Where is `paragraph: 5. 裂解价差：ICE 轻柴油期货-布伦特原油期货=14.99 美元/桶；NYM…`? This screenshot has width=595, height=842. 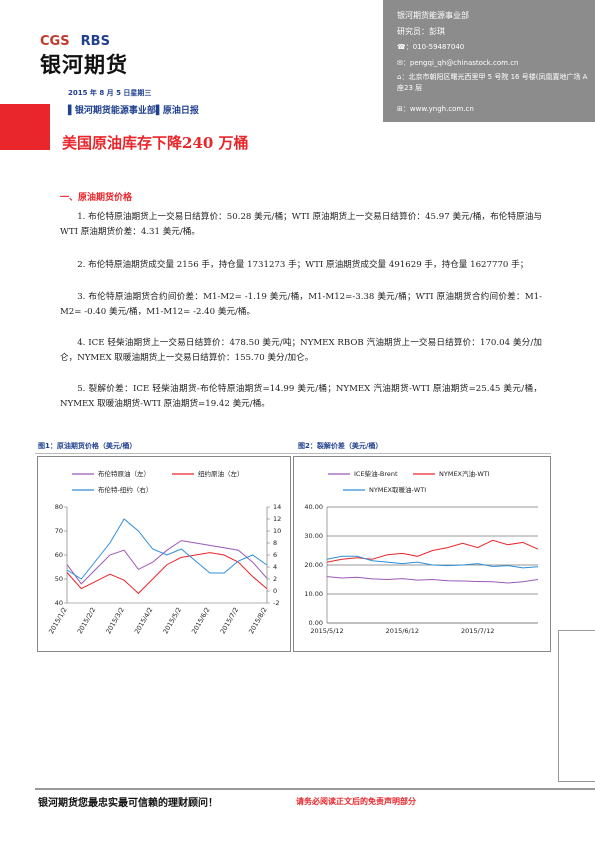 paragraph: 5. 裂解价差：ICE 轻柴油期货-布伦特原油期货=14.99 美元/桶；NYM… is located at coordinates (301, 396).